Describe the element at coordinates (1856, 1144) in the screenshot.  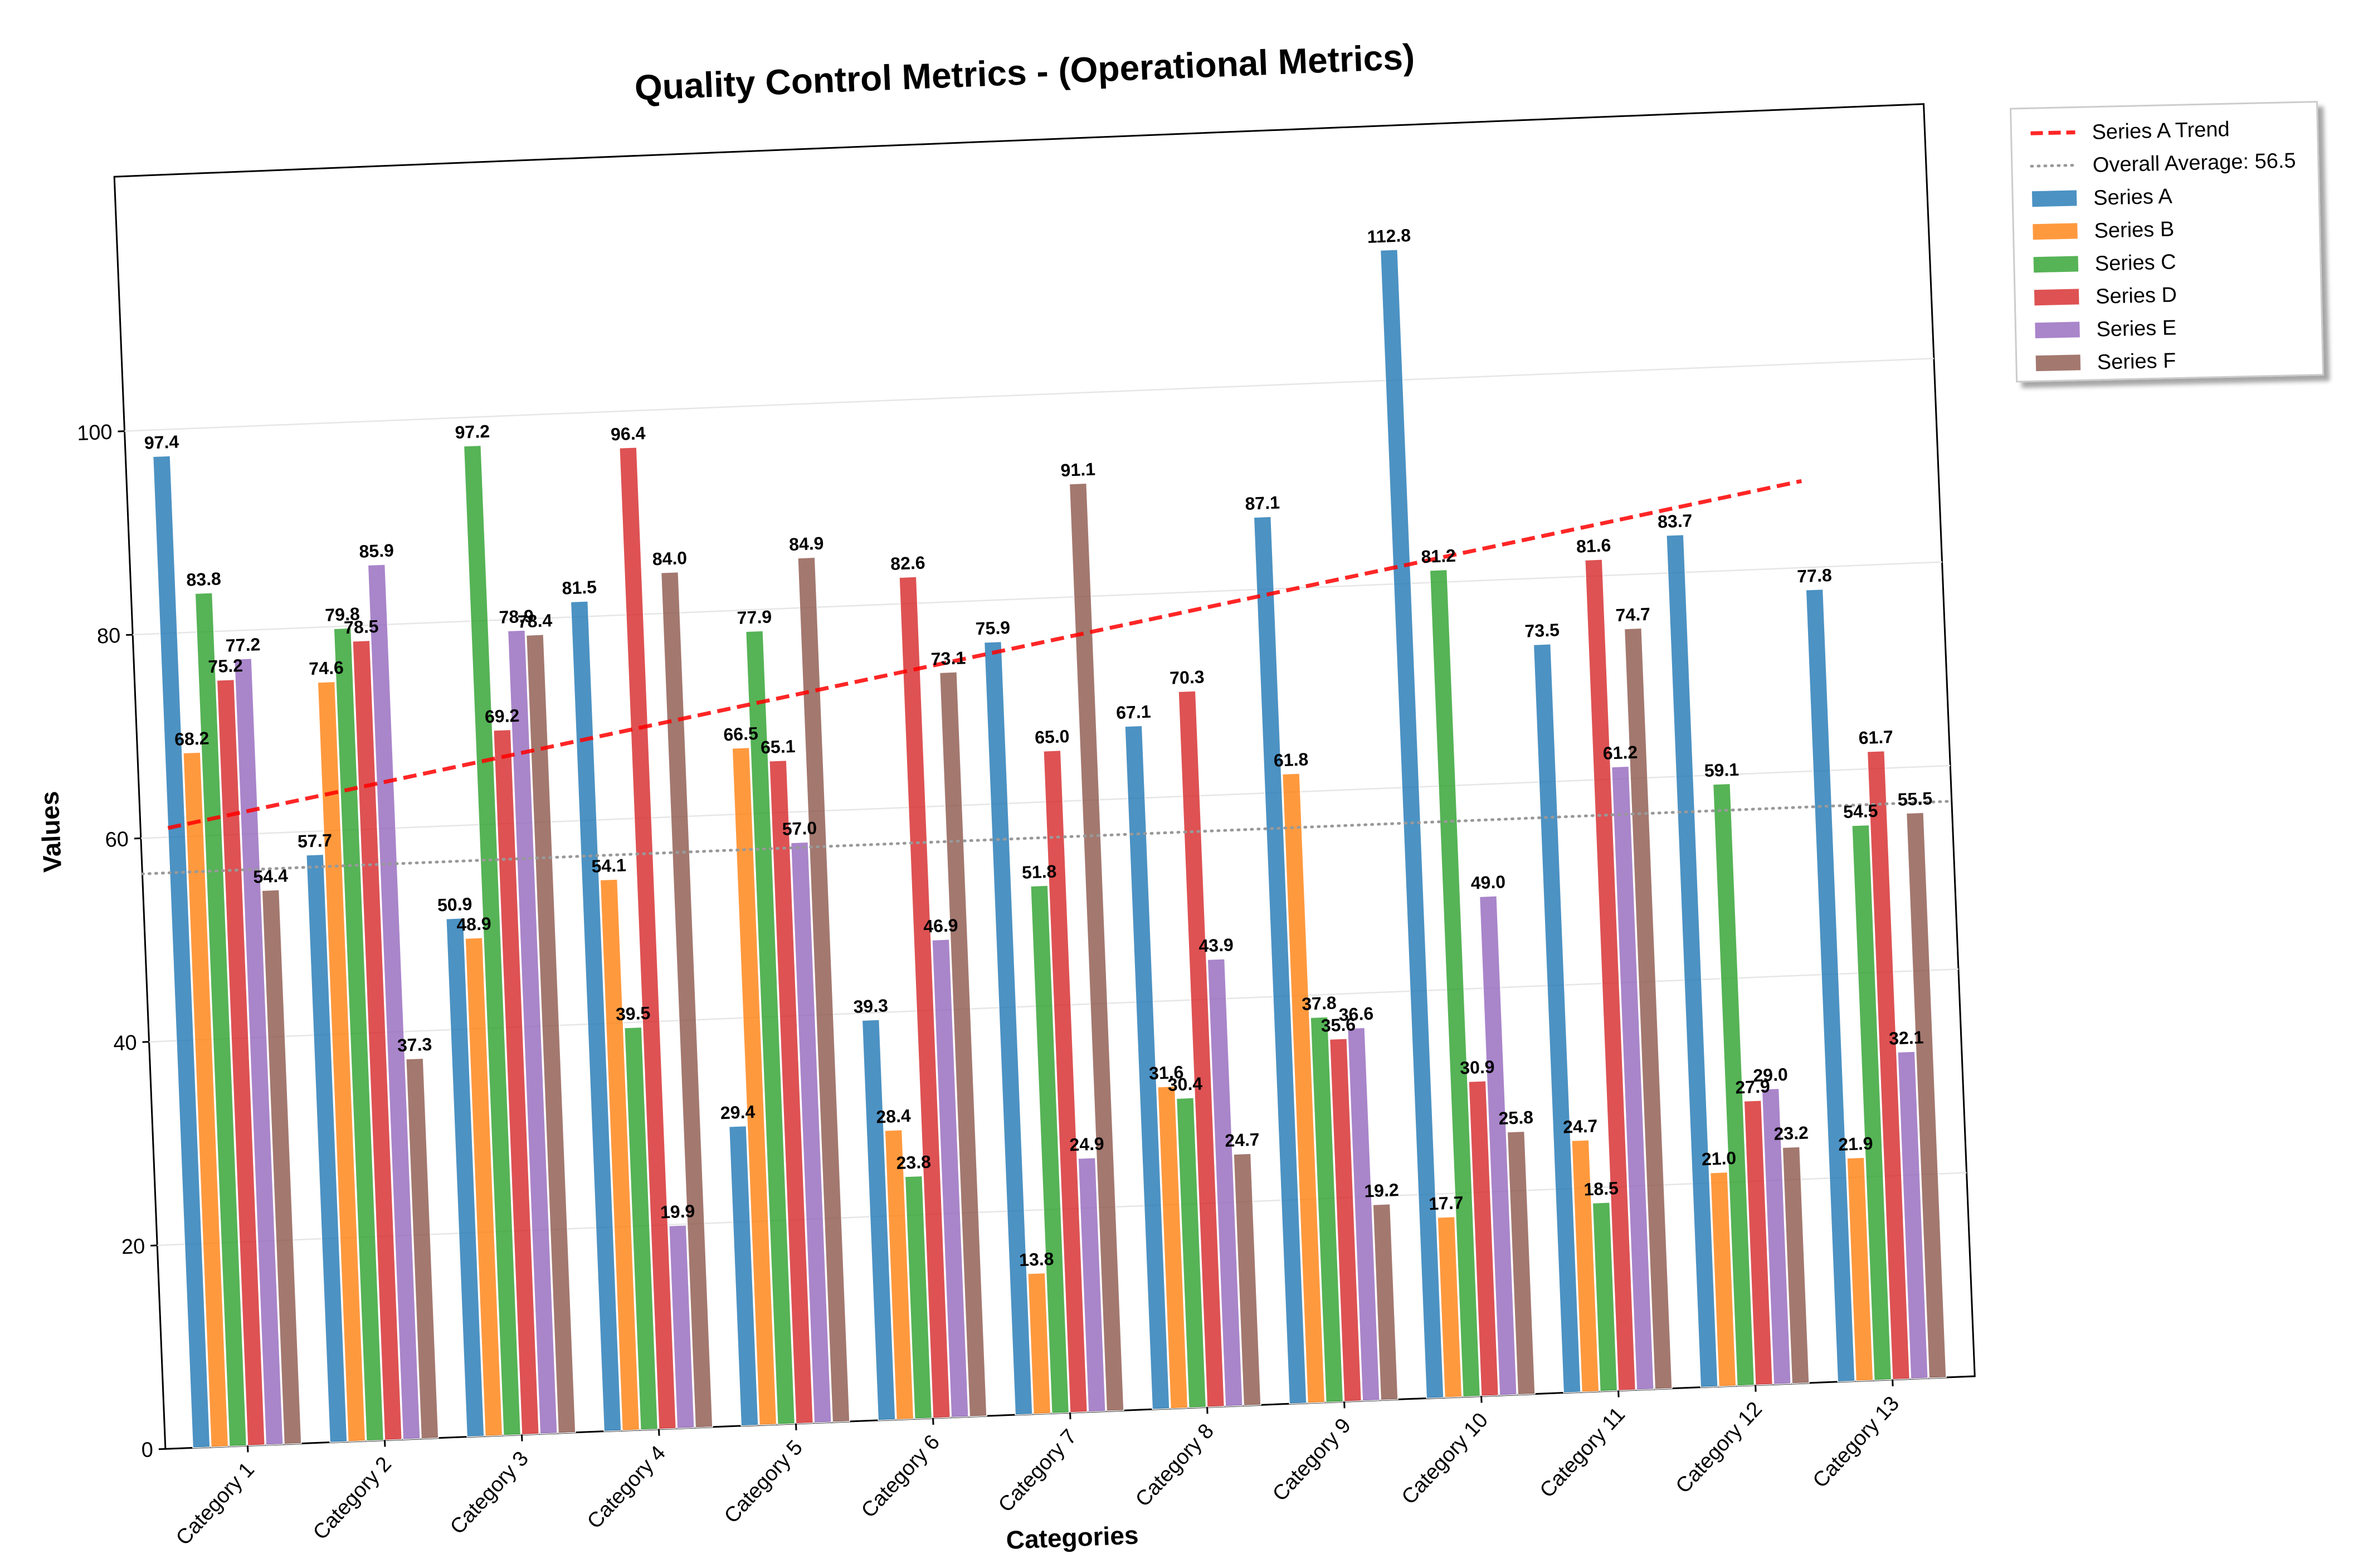
I see `bar-value-label: 21.9` at that location.